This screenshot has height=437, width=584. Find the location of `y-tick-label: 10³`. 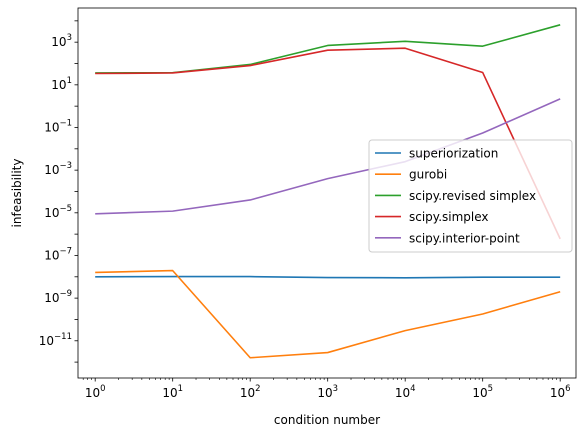

y-tick-label: 10³ is located at coordinates (61, 41).